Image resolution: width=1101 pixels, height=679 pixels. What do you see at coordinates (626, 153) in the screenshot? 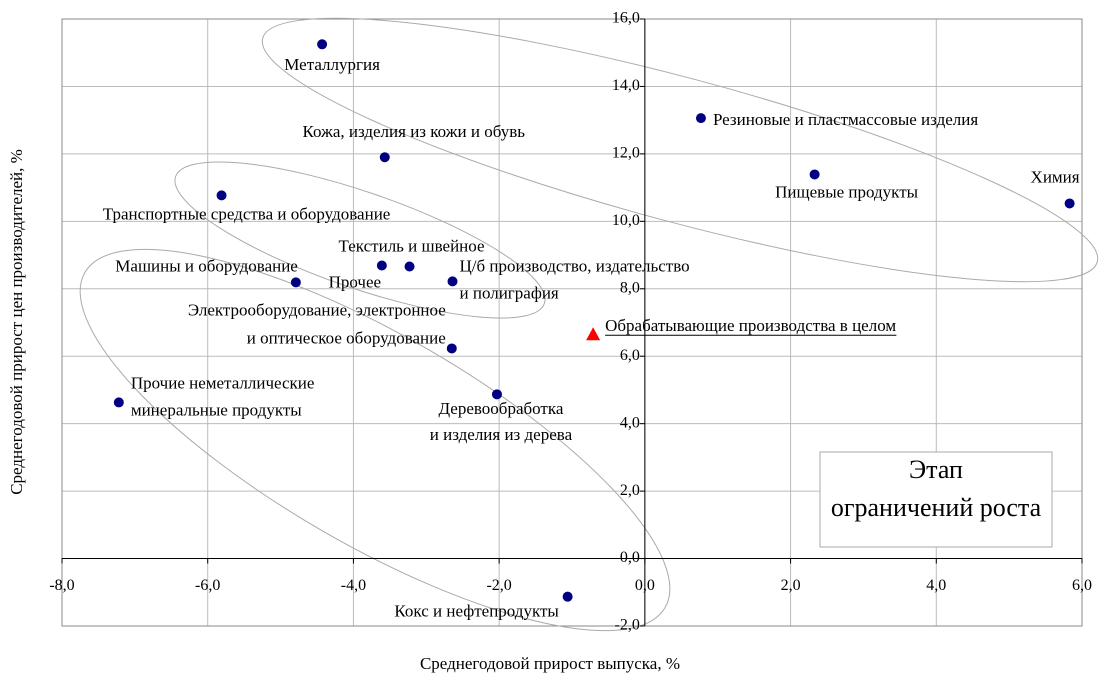
I see `y-tick-label: 12,0` at bounding box center [626, 153].